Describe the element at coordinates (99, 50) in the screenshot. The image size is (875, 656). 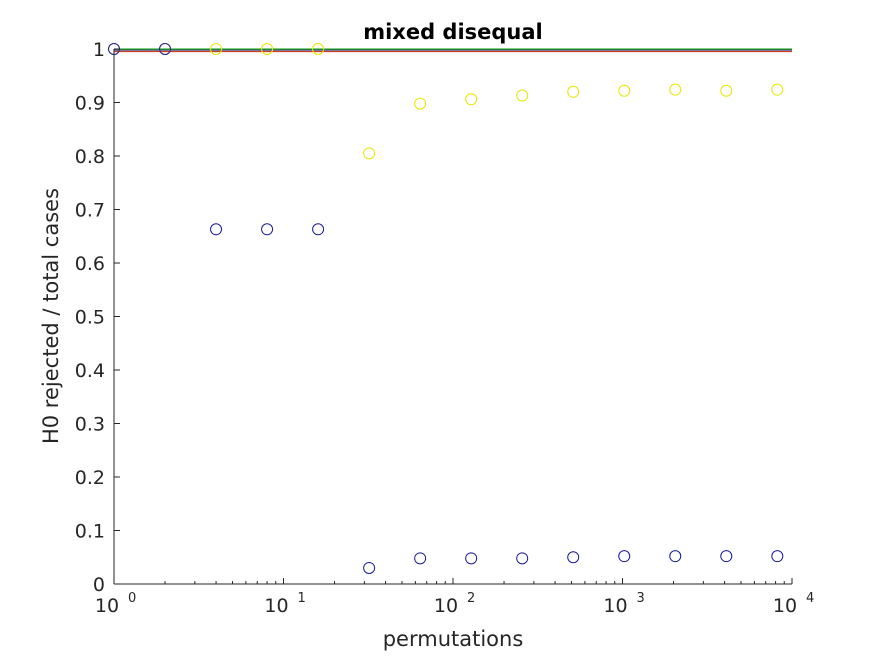
I see `y-tick-label: 1` at that location.